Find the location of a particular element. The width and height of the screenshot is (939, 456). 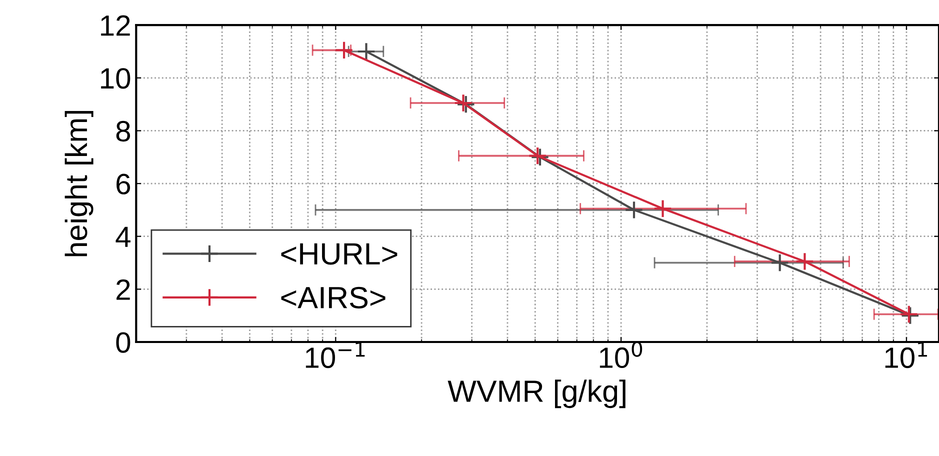

y-axis-title: height [km] is located at coordinates (79, 183).